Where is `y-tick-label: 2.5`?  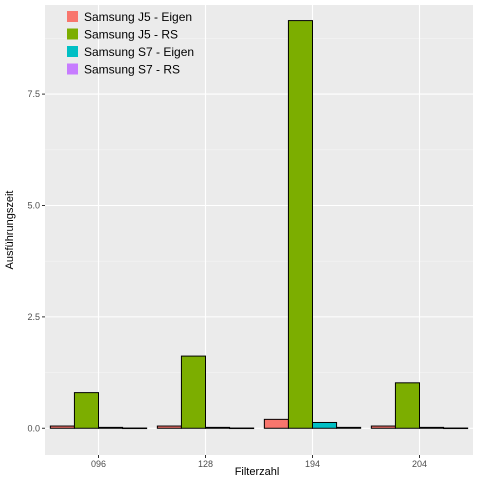
y-tick-label: 2.5 is located at coordinates (33, 317).